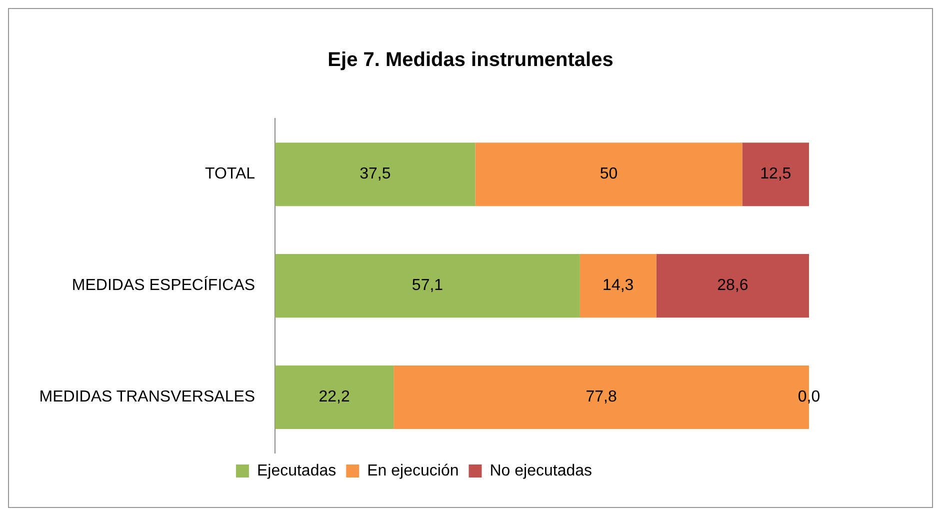 The height and width of the screenshot is (519, 943). Describe the element at coordinates (230, 174) in the screenshot. I see `y-tick-label: TOTAL` at that location.